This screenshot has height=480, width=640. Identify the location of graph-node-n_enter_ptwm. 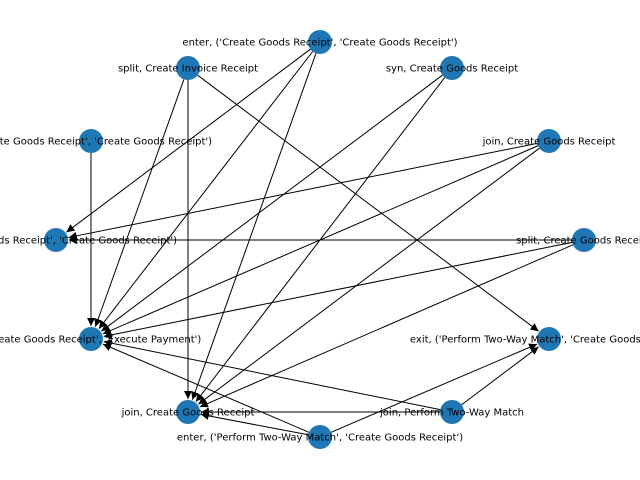
(320, 437).